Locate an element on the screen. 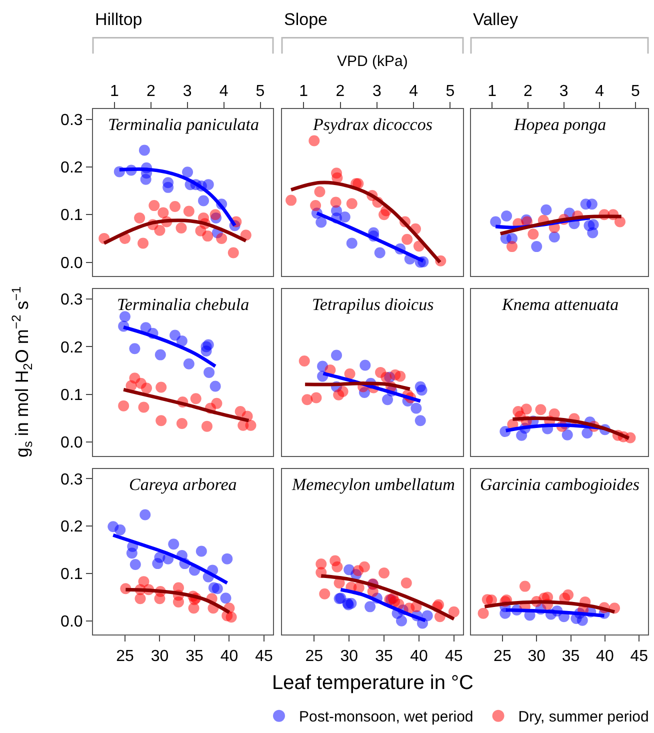 This screenshot has height=733, width=654. chart-title: Garcinia cambogioides is located at coordinates (560, 484).